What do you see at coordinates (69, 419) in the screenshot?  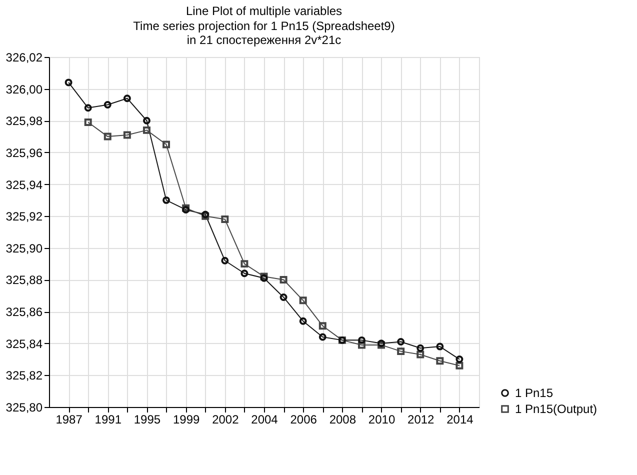 I see `x-tick-label: 1987` at bounding box center [69, 419].